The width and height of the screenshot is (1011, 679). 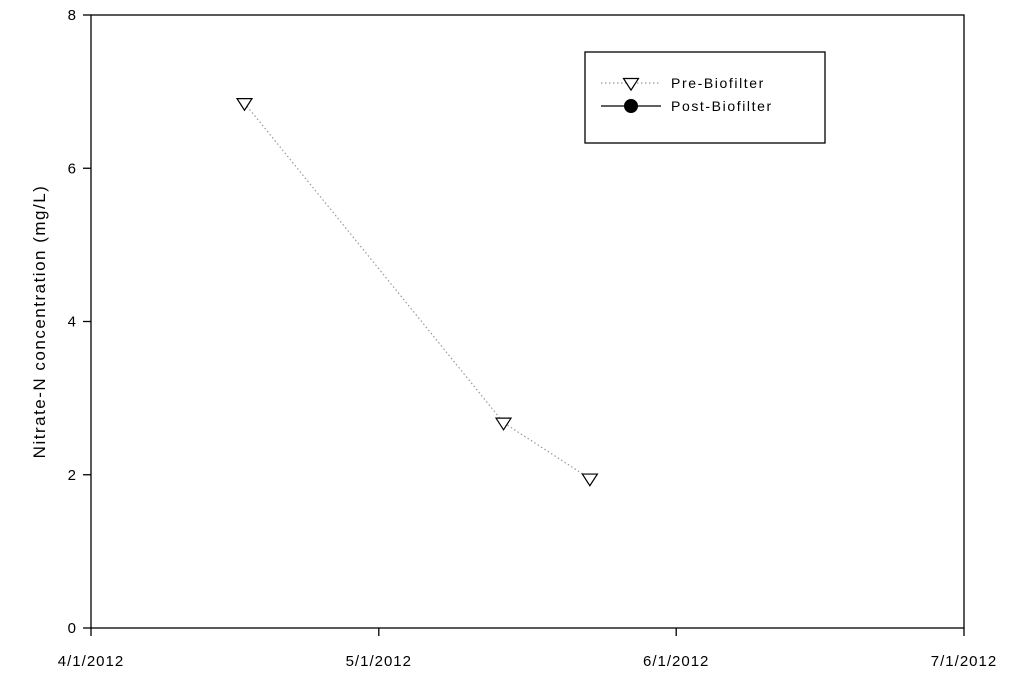 I want to click on y-axis-title: Nitrate-N concentration (mg/L), so click(x=39, y=322).